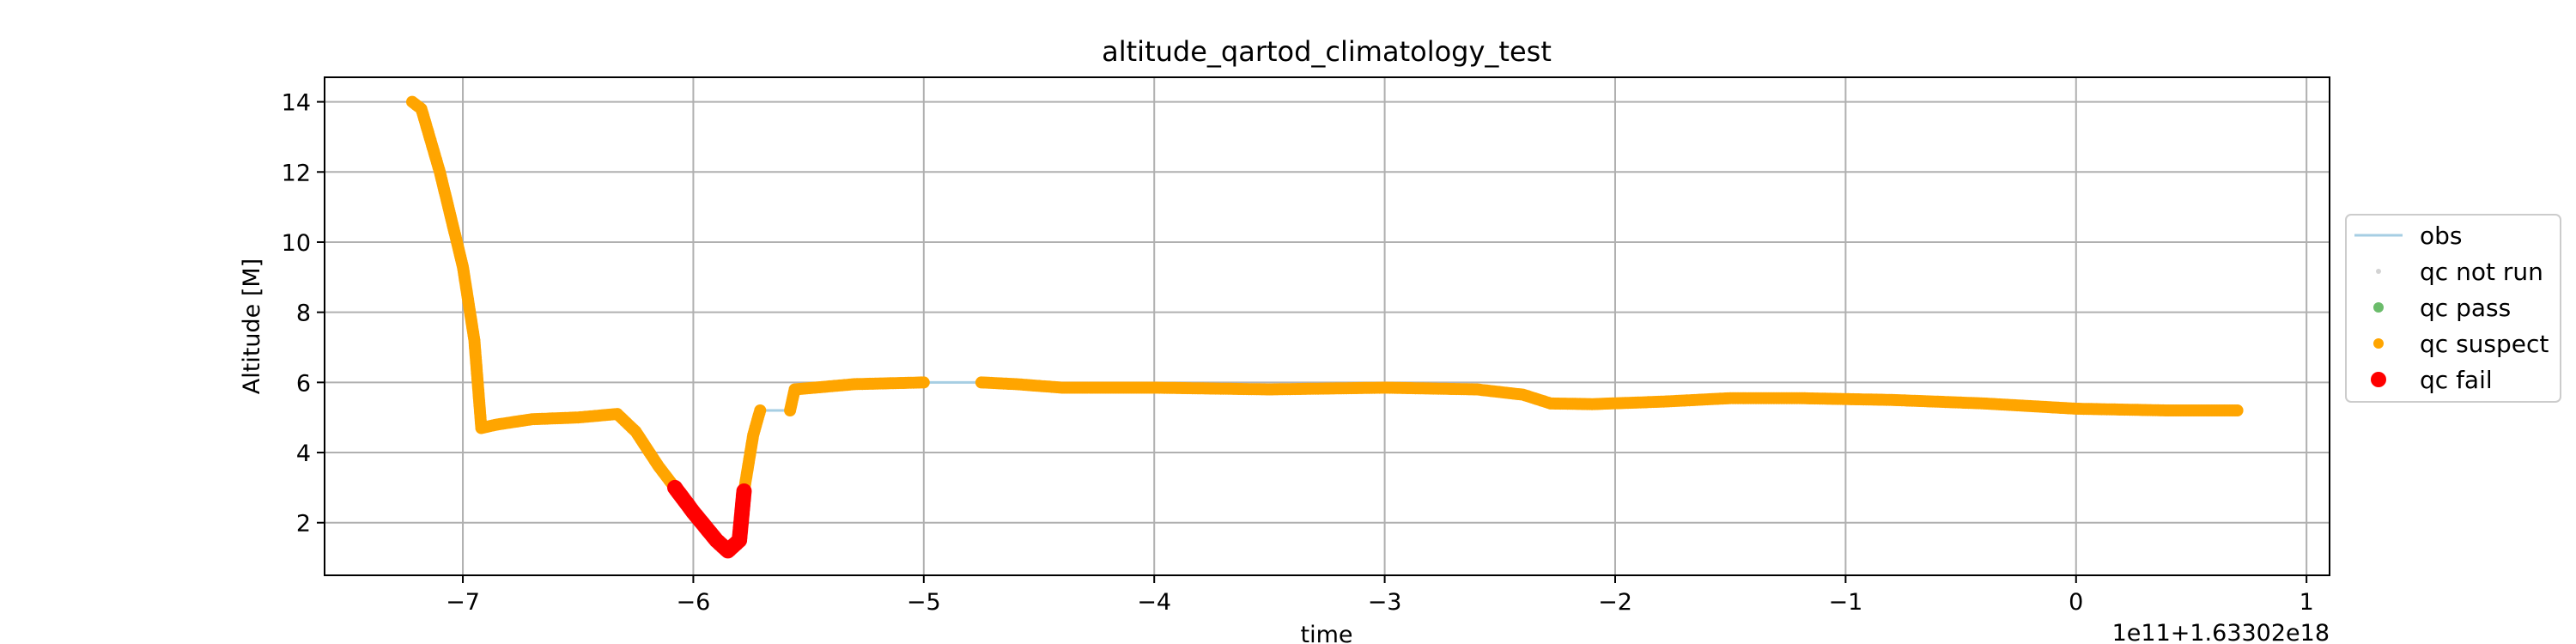  I want to click on x-tick-label: −3, so click(1385, 602).